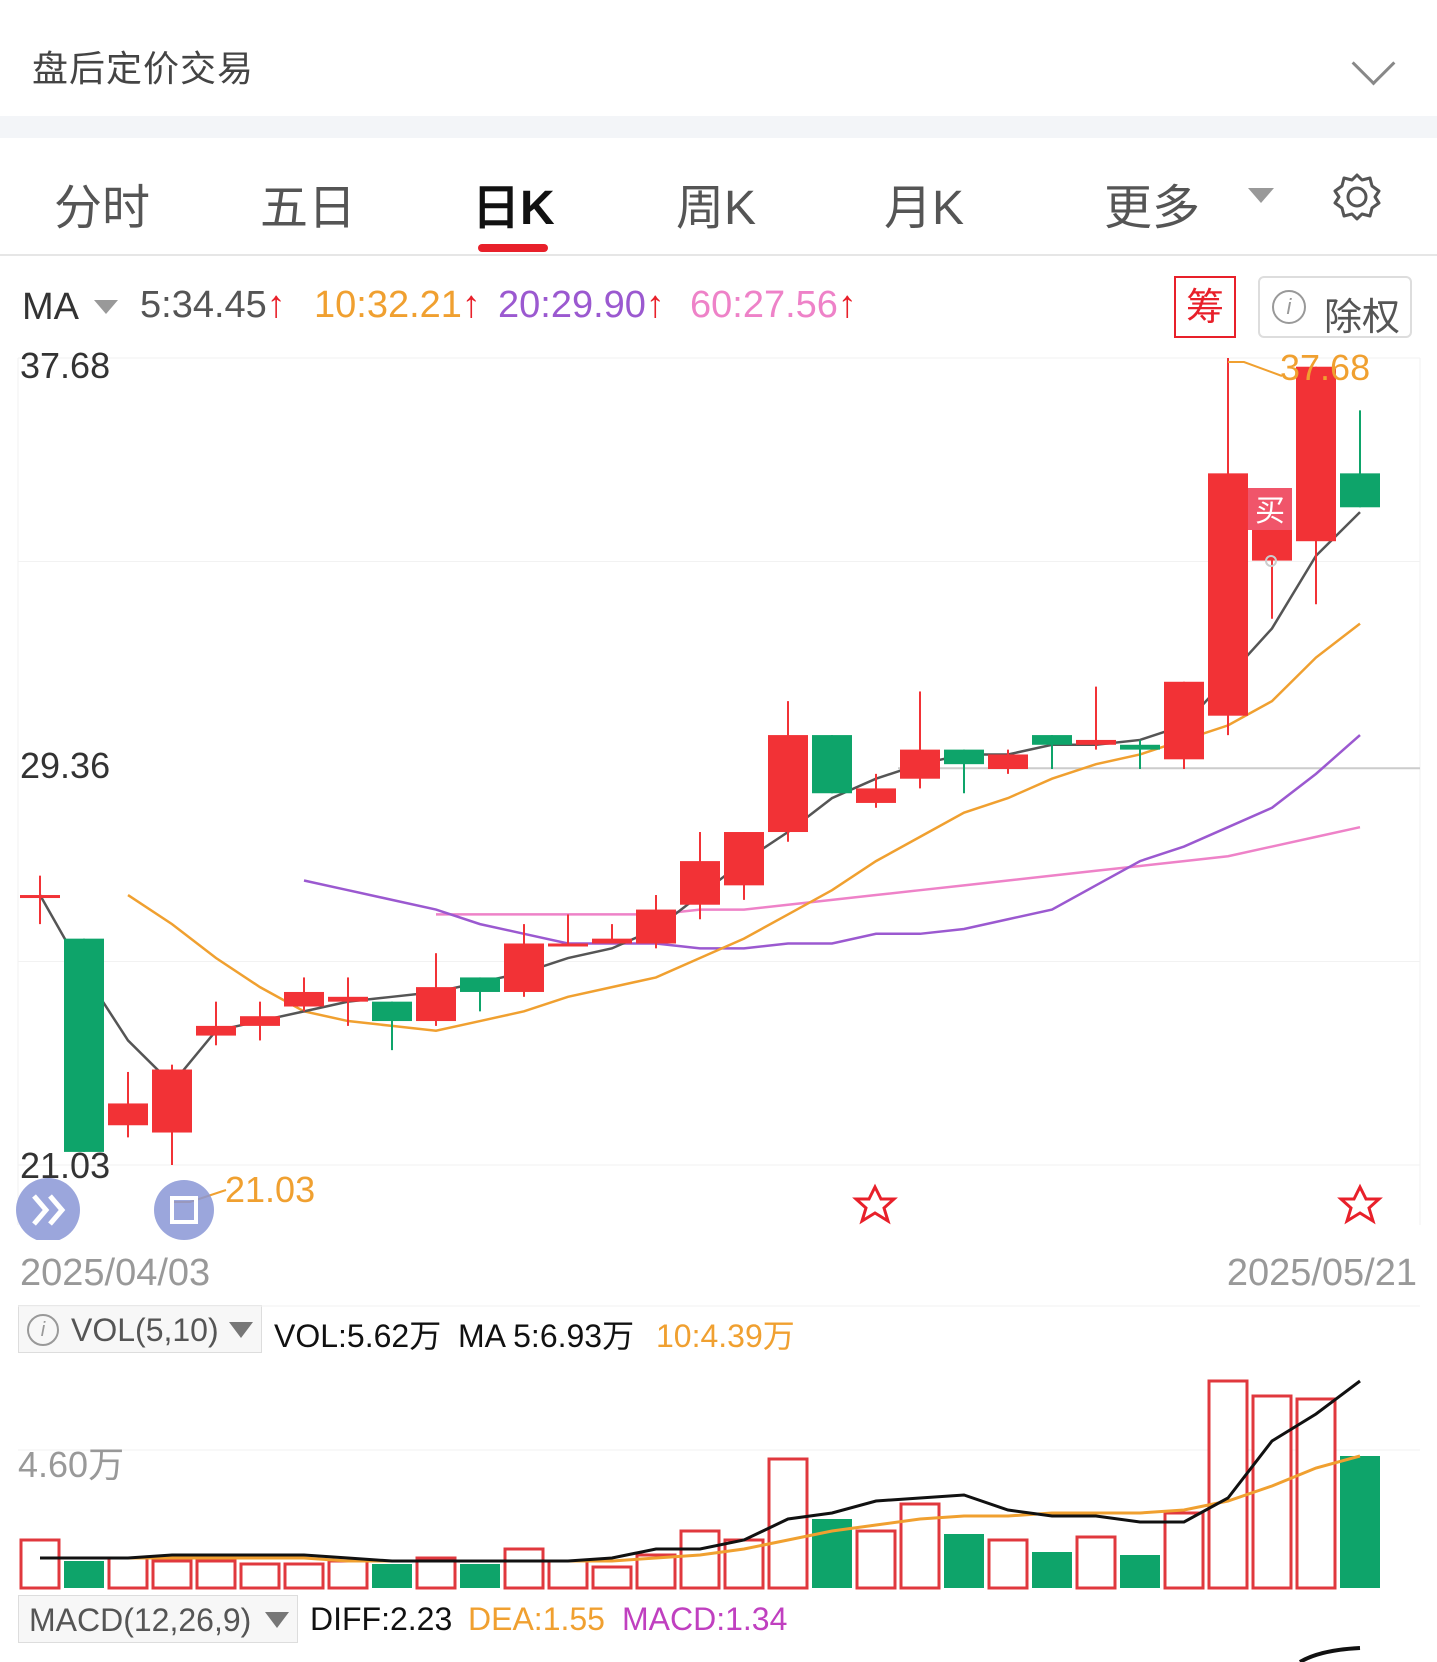 This screenshot has width=1437, height=1662. What do you see at coordinates (1205, 307) in the screenshot?
I see `chip-distribution-button: 筹` at bounding box center [1205, 307].